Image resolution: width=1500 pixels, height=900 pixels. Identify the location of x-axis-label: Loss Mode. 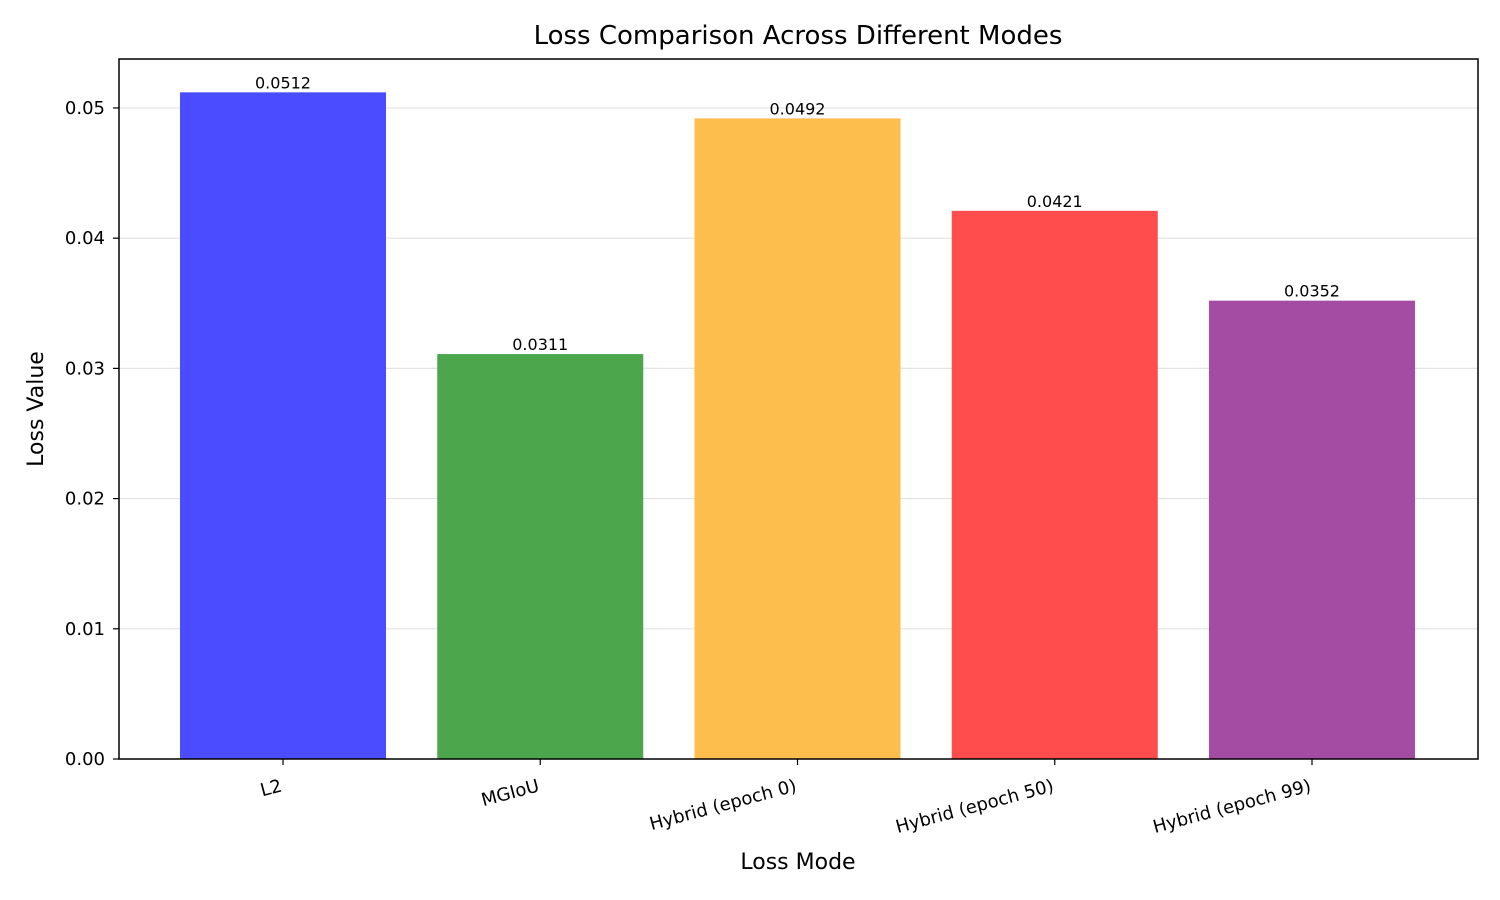
(797, 862).